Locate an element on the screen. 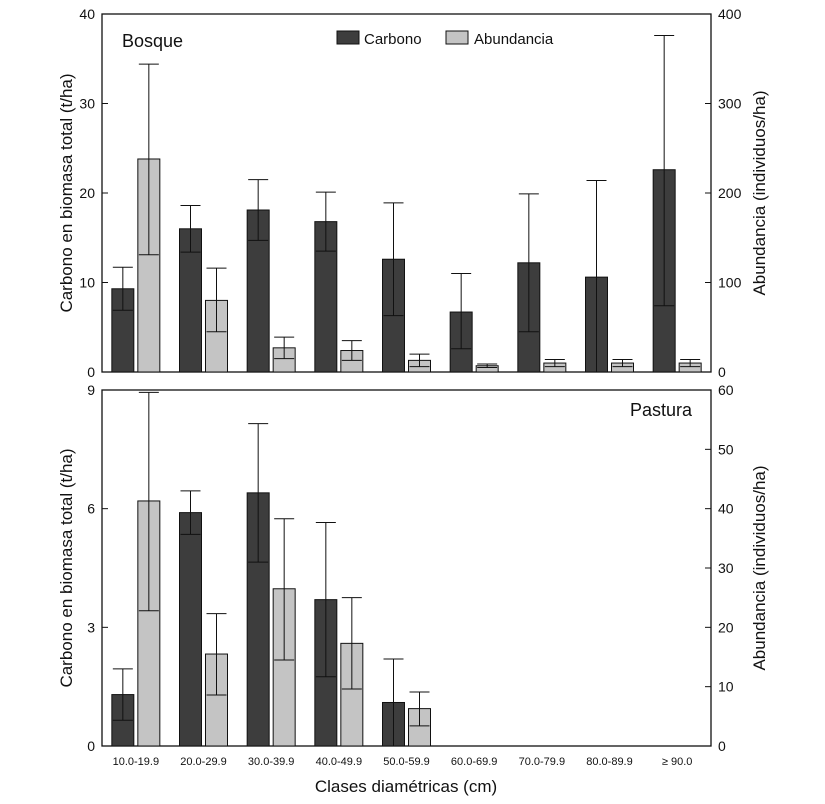 Image resolution: width=825 pixels, height=804 pixels. category-label: 60.0-69.9 is located at coordinates (474, 762).